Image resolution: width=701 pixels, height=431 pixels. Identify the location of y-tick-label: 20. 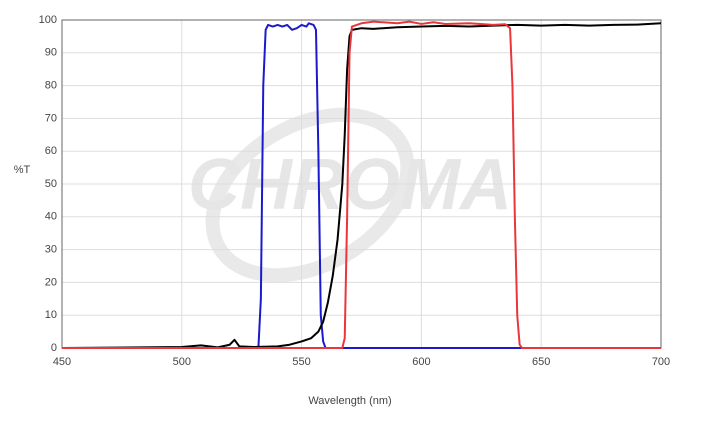
(51, 282).